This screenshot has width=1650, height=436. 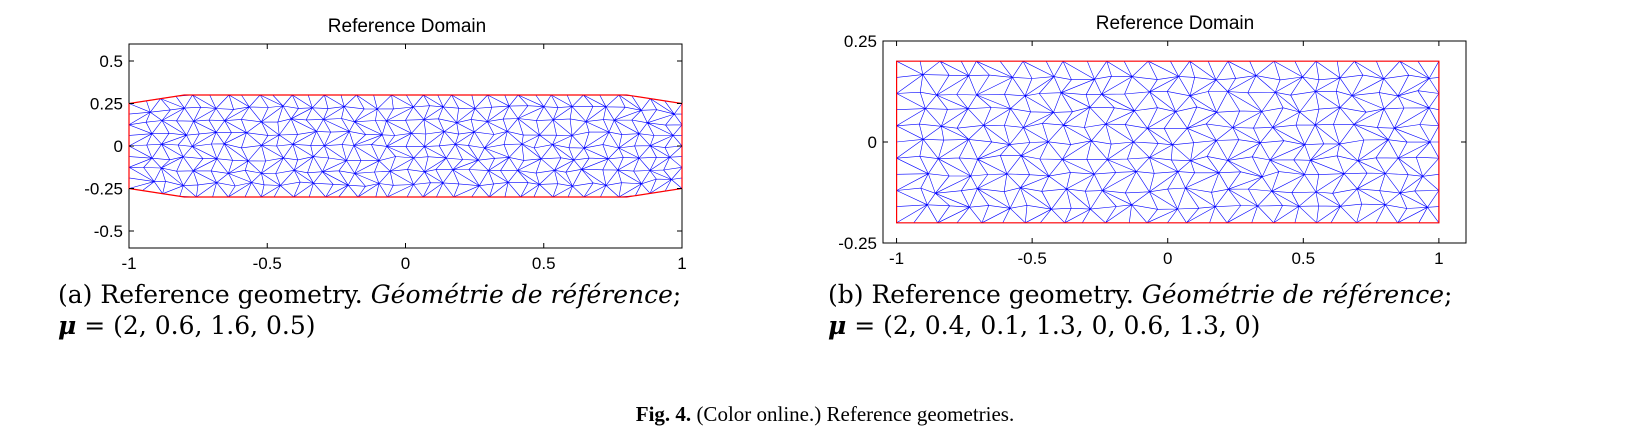 I want to click on caption-b-mu: μ, so click(x=837, y=325).